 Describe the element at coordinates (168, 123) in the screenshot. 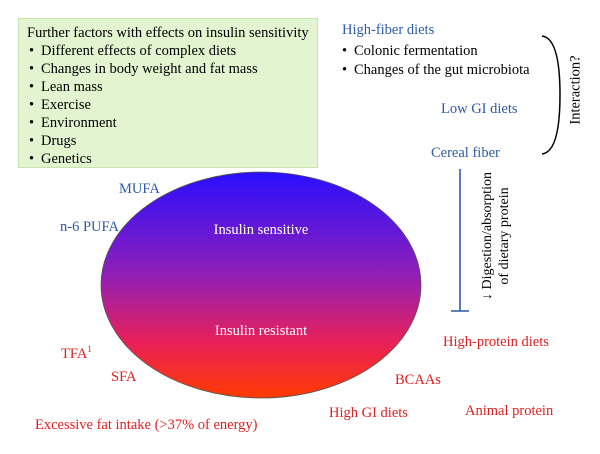

I see `factor-item: Environment` at that location.